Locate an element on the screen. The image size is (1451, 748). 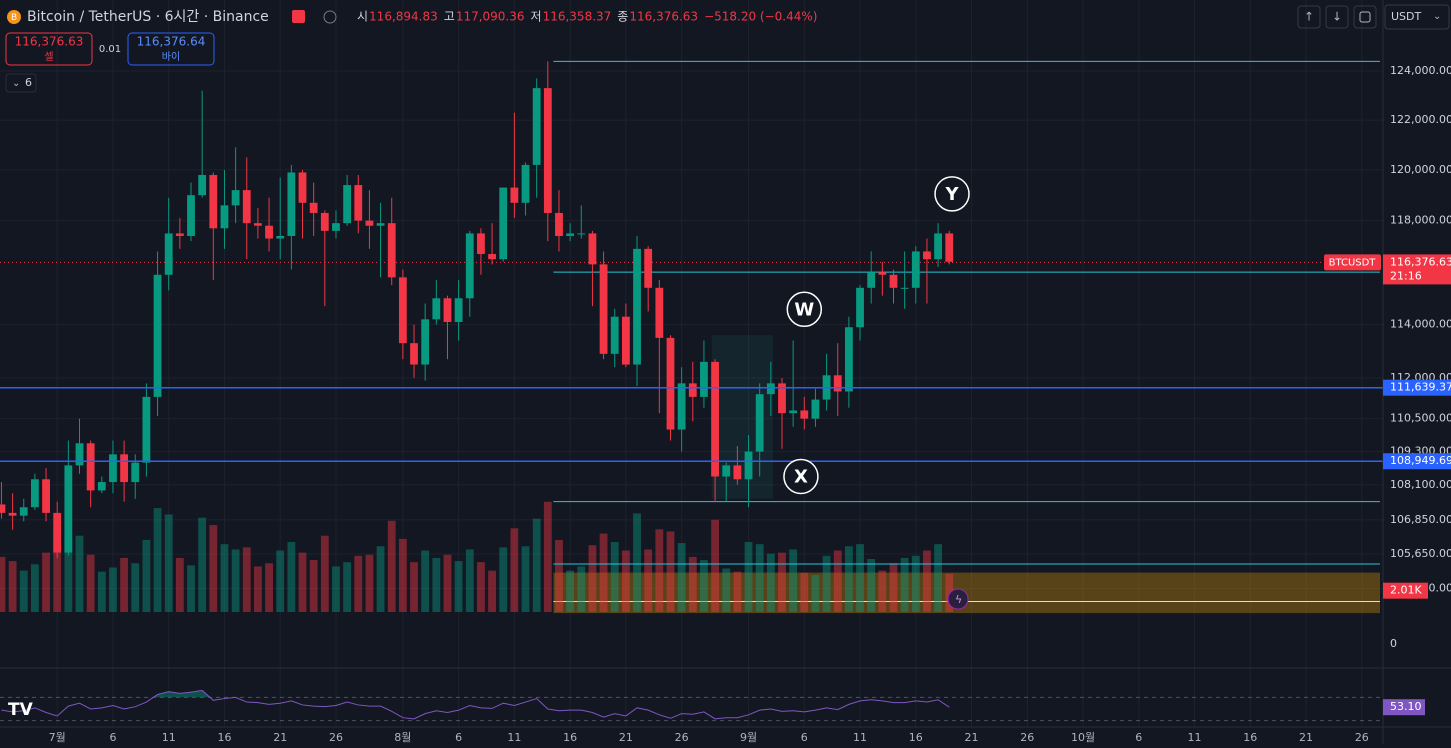
indicator-count: 6 is located at coordinates (28, 82).